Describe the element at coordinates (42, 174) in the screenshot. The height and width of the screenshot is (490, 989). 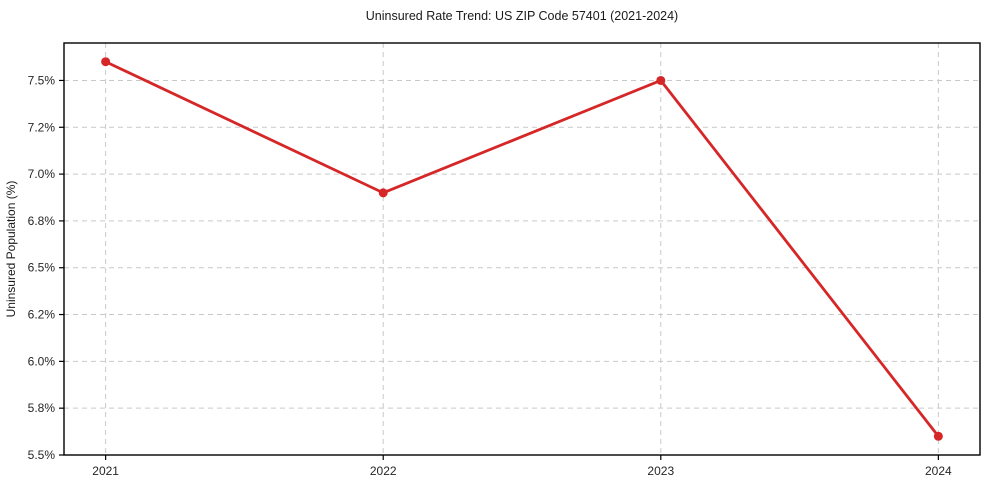
I see `y-tick-label: 7.0%` at that location.